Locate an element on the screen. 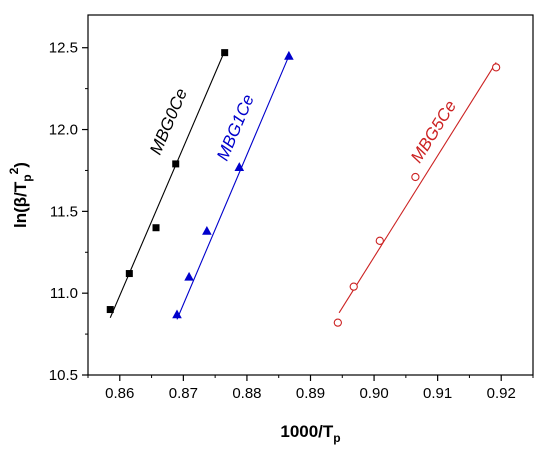 The height and width of the screenshot is (450, 550). x-tick-label: 0.90 is located at coordinates (373, 393).